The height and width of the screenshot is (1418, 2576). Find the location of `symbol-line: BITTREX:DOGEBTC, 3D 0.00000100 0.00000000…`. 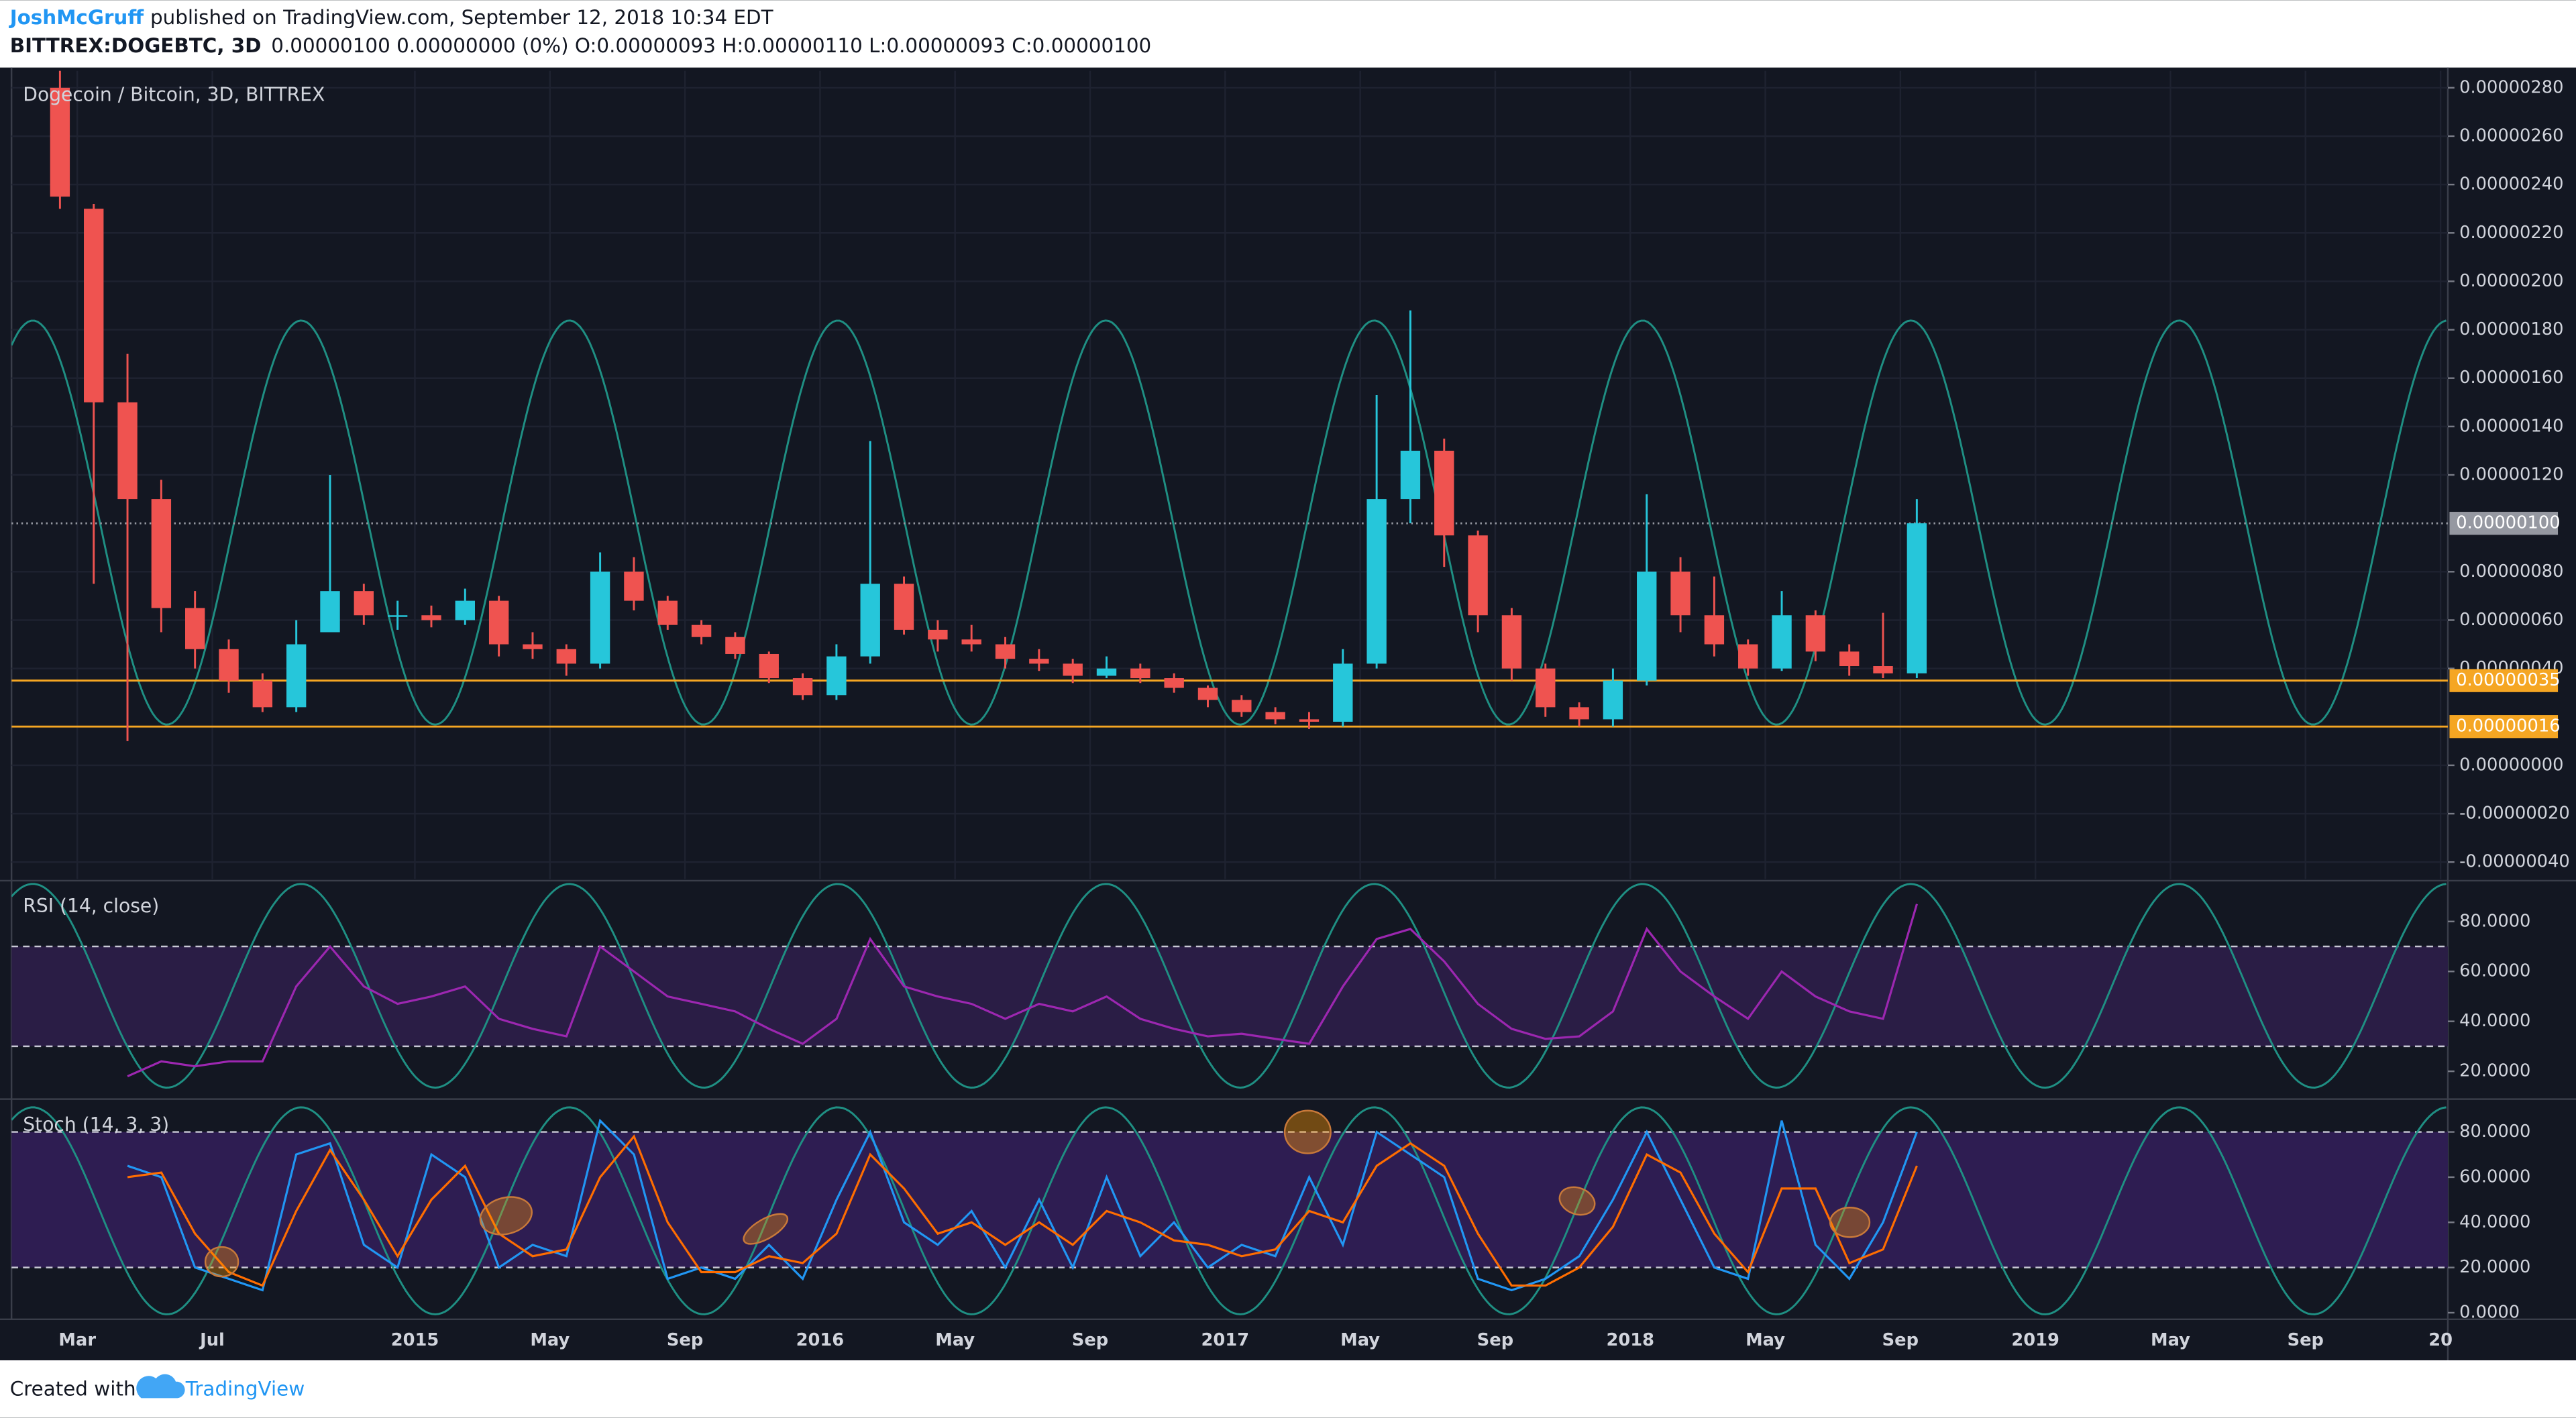

symbol-line: BITTREX:DOGEBTC, 3D 0.00000100 0.00000000… is located at coordinates (581, 45).